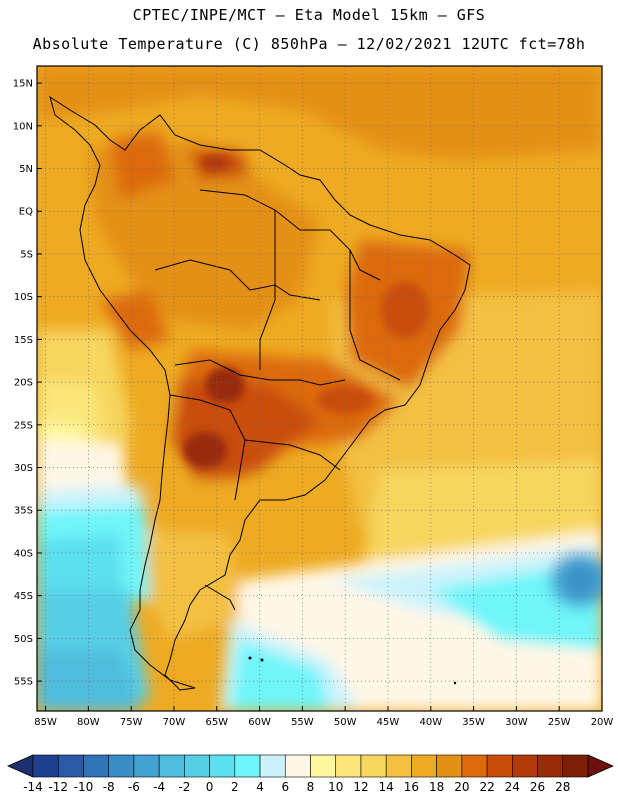 The width and height of the screenshot is (618, 800). What do you see at coordinates (20, 766) in the screenshot?
I see `colorbar-arrow-low` at bounding box center [20, 766].